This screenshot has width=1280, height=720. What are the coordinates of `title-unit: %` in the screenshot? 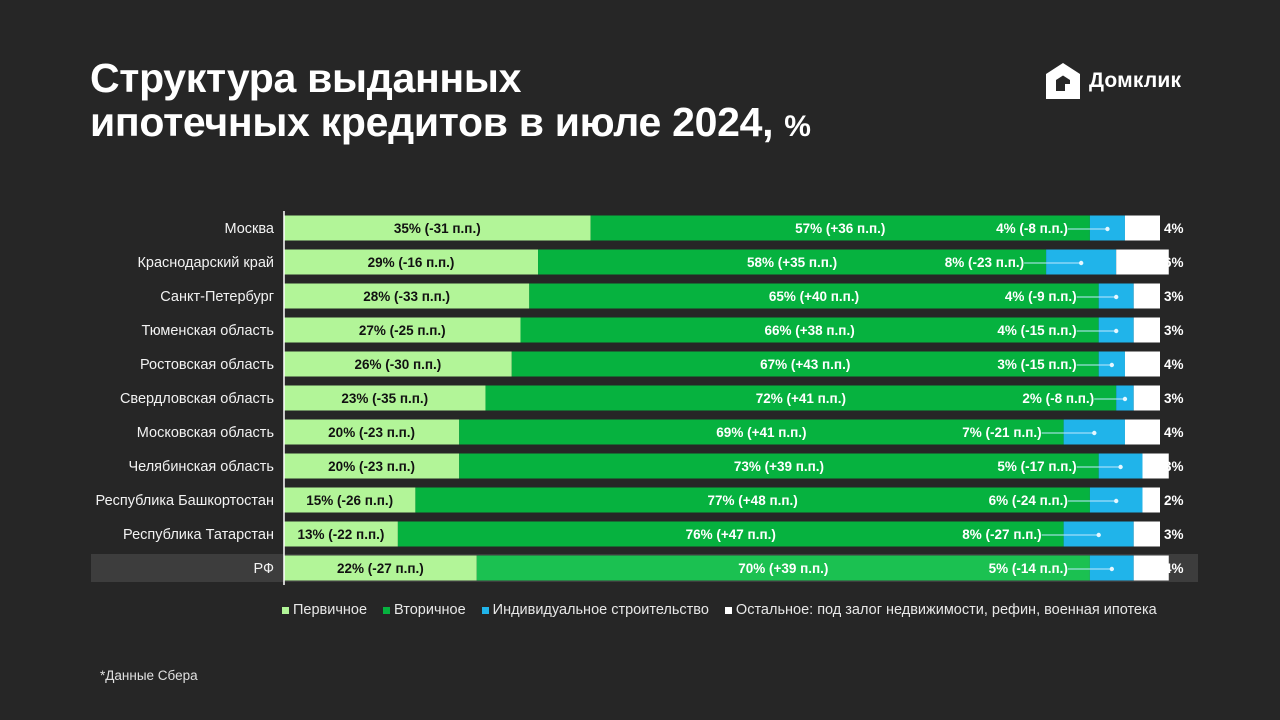 It's located at (797, 126).